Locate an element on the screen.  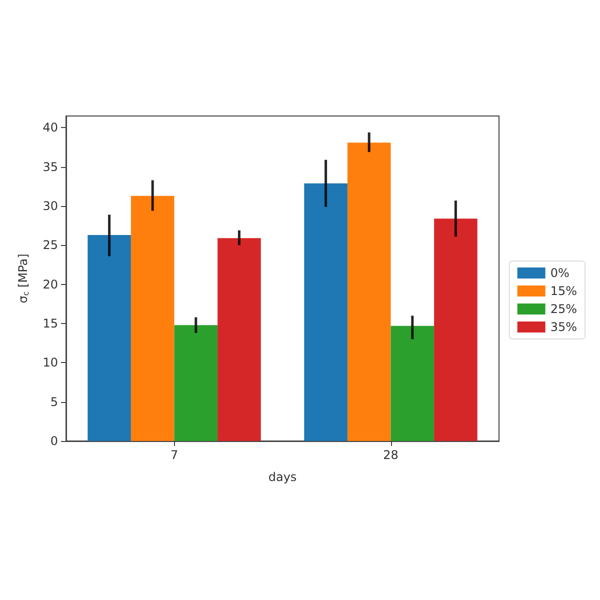
legend-label: 35% is located at coordinates (563, 327).